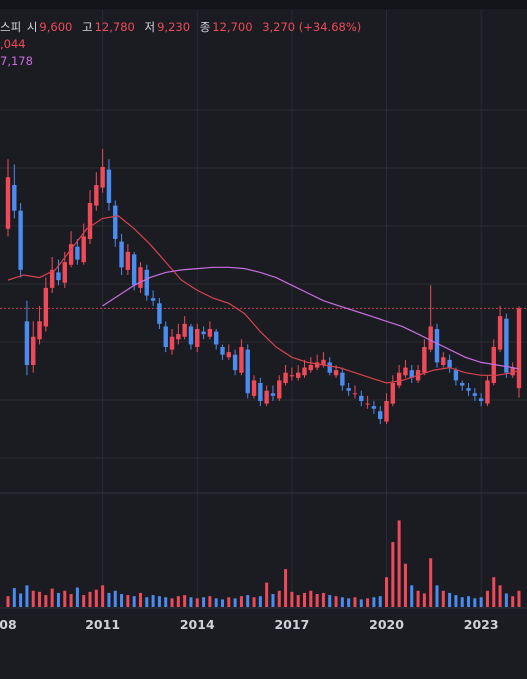 Image resolution: width=527 pixels, height=679 pixels. What do you see at coordinates (312, 27) in the screenshot?
I see `change-value: 3,270 (+34.68%)` at bounding box center [312, 27].